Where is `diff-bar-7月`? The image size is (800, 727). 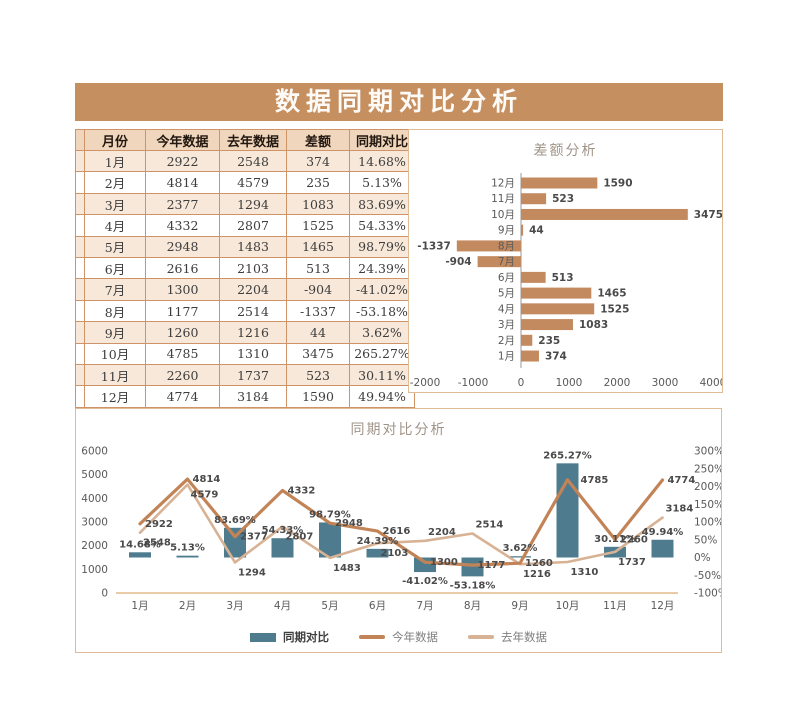 diff-bar-7月 is located at coordinates (499, 262).